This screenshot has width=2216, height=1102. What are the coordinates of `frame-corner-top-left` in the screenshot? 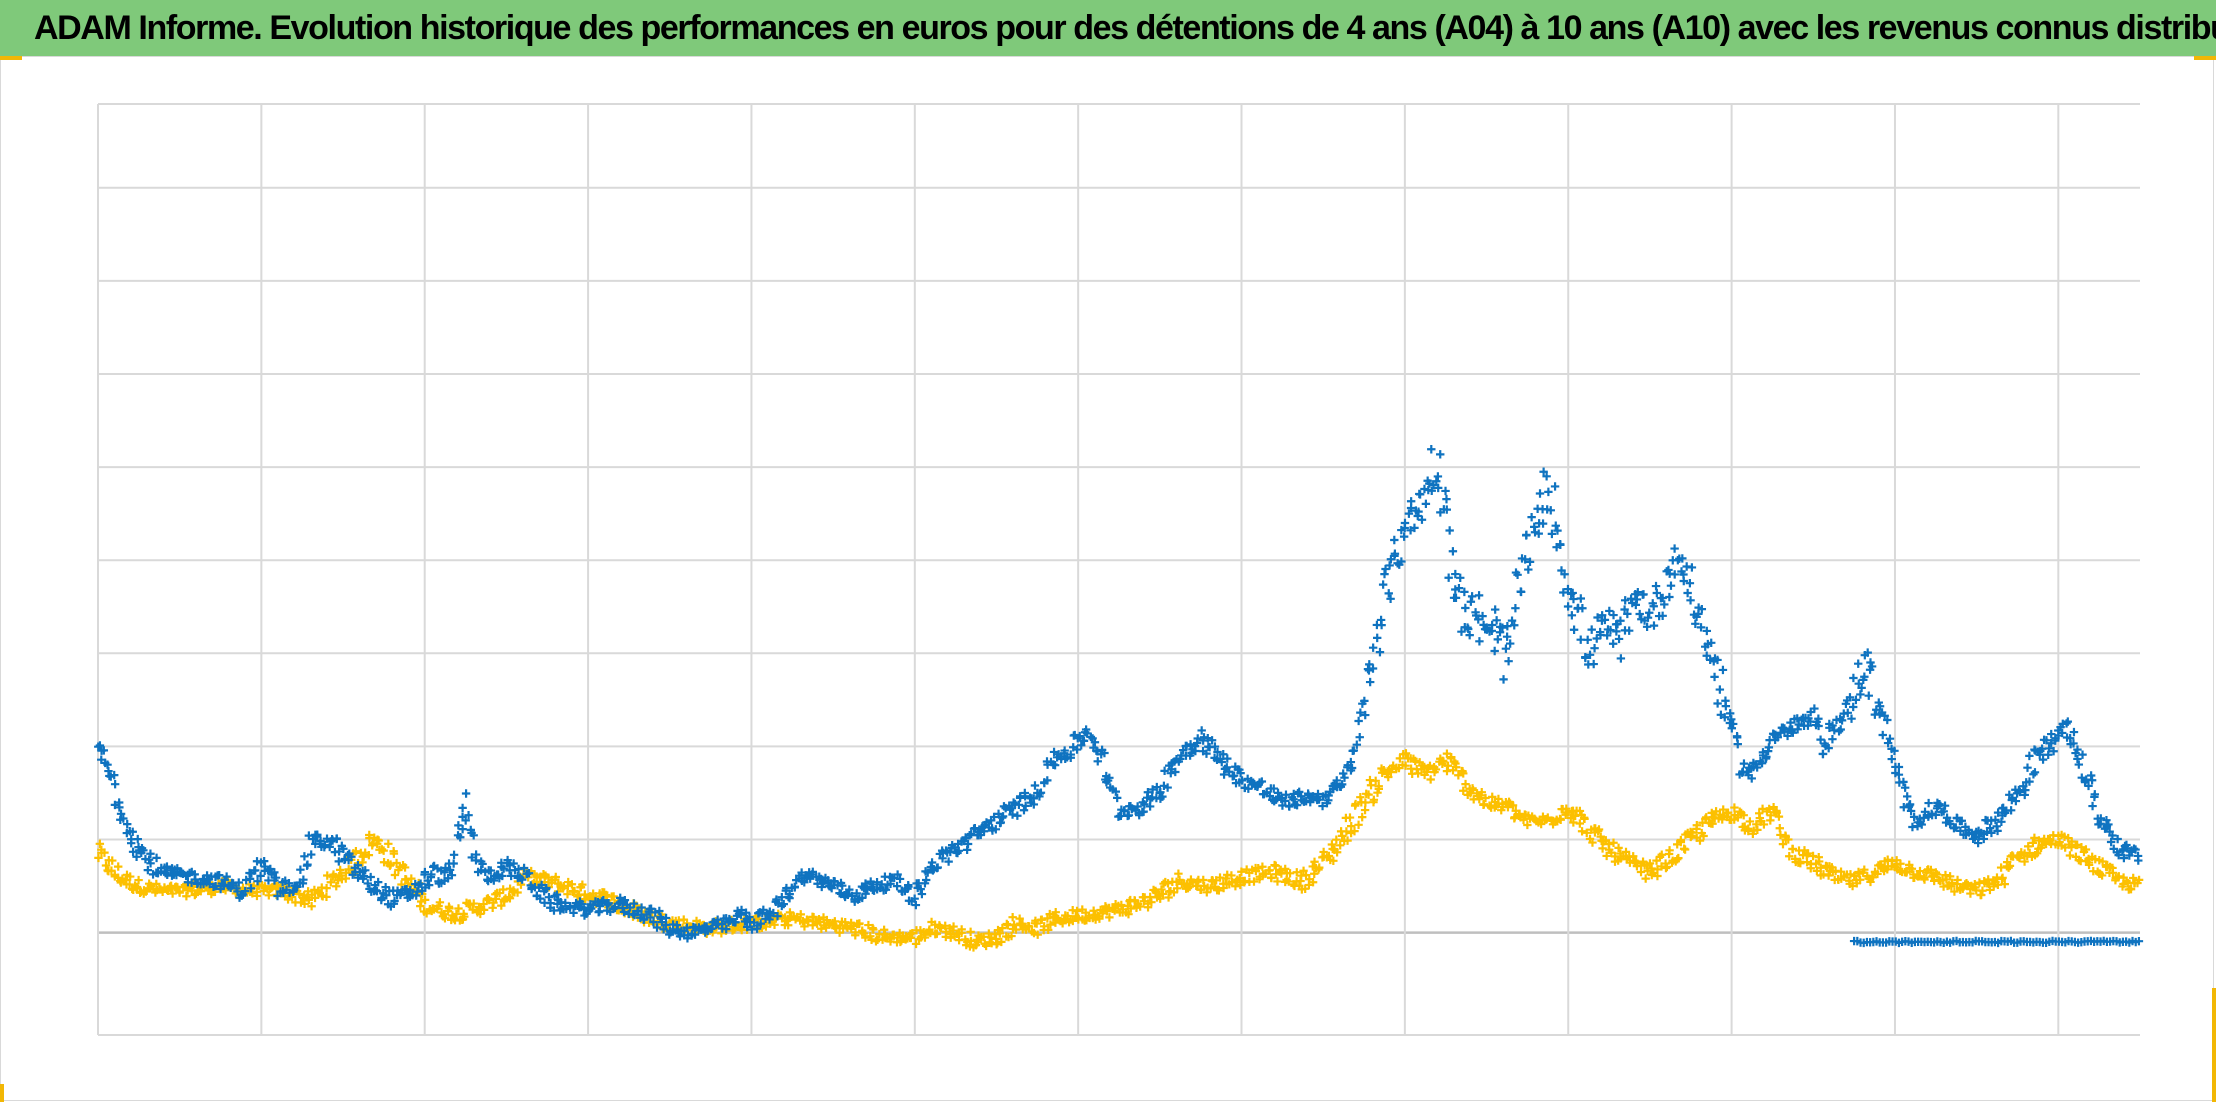 It's located at (11, 58).